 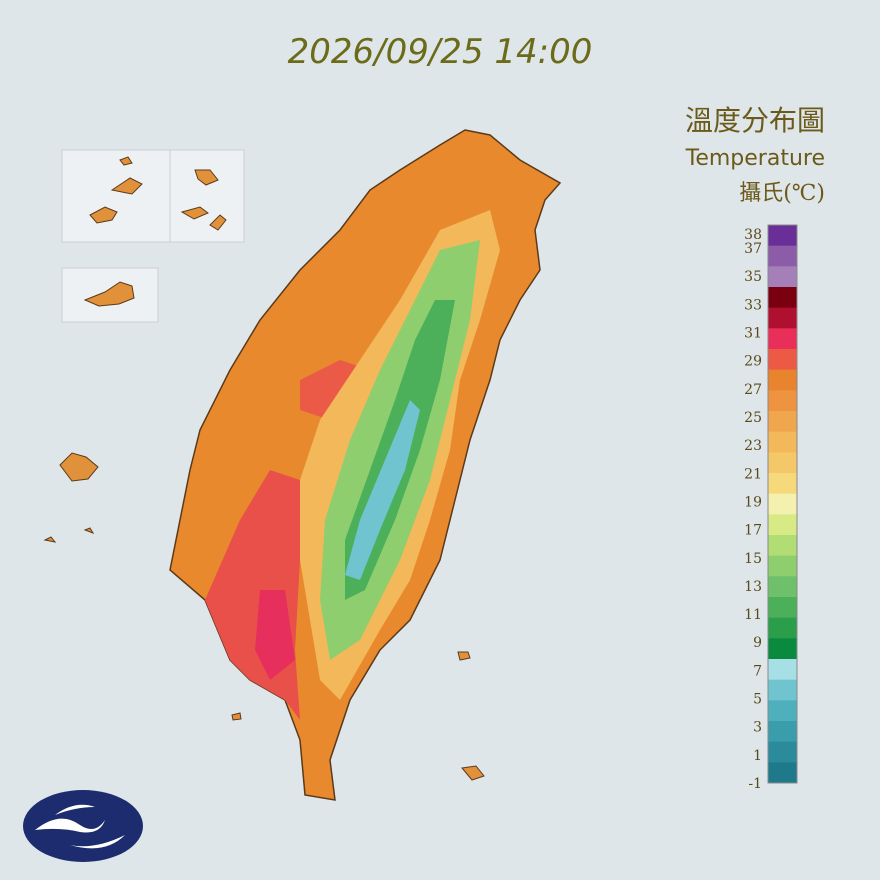 What do you see at coordinates (753, 390) in the screenshot?
I see `legend-label: 27` at bounding box center [753, 390].